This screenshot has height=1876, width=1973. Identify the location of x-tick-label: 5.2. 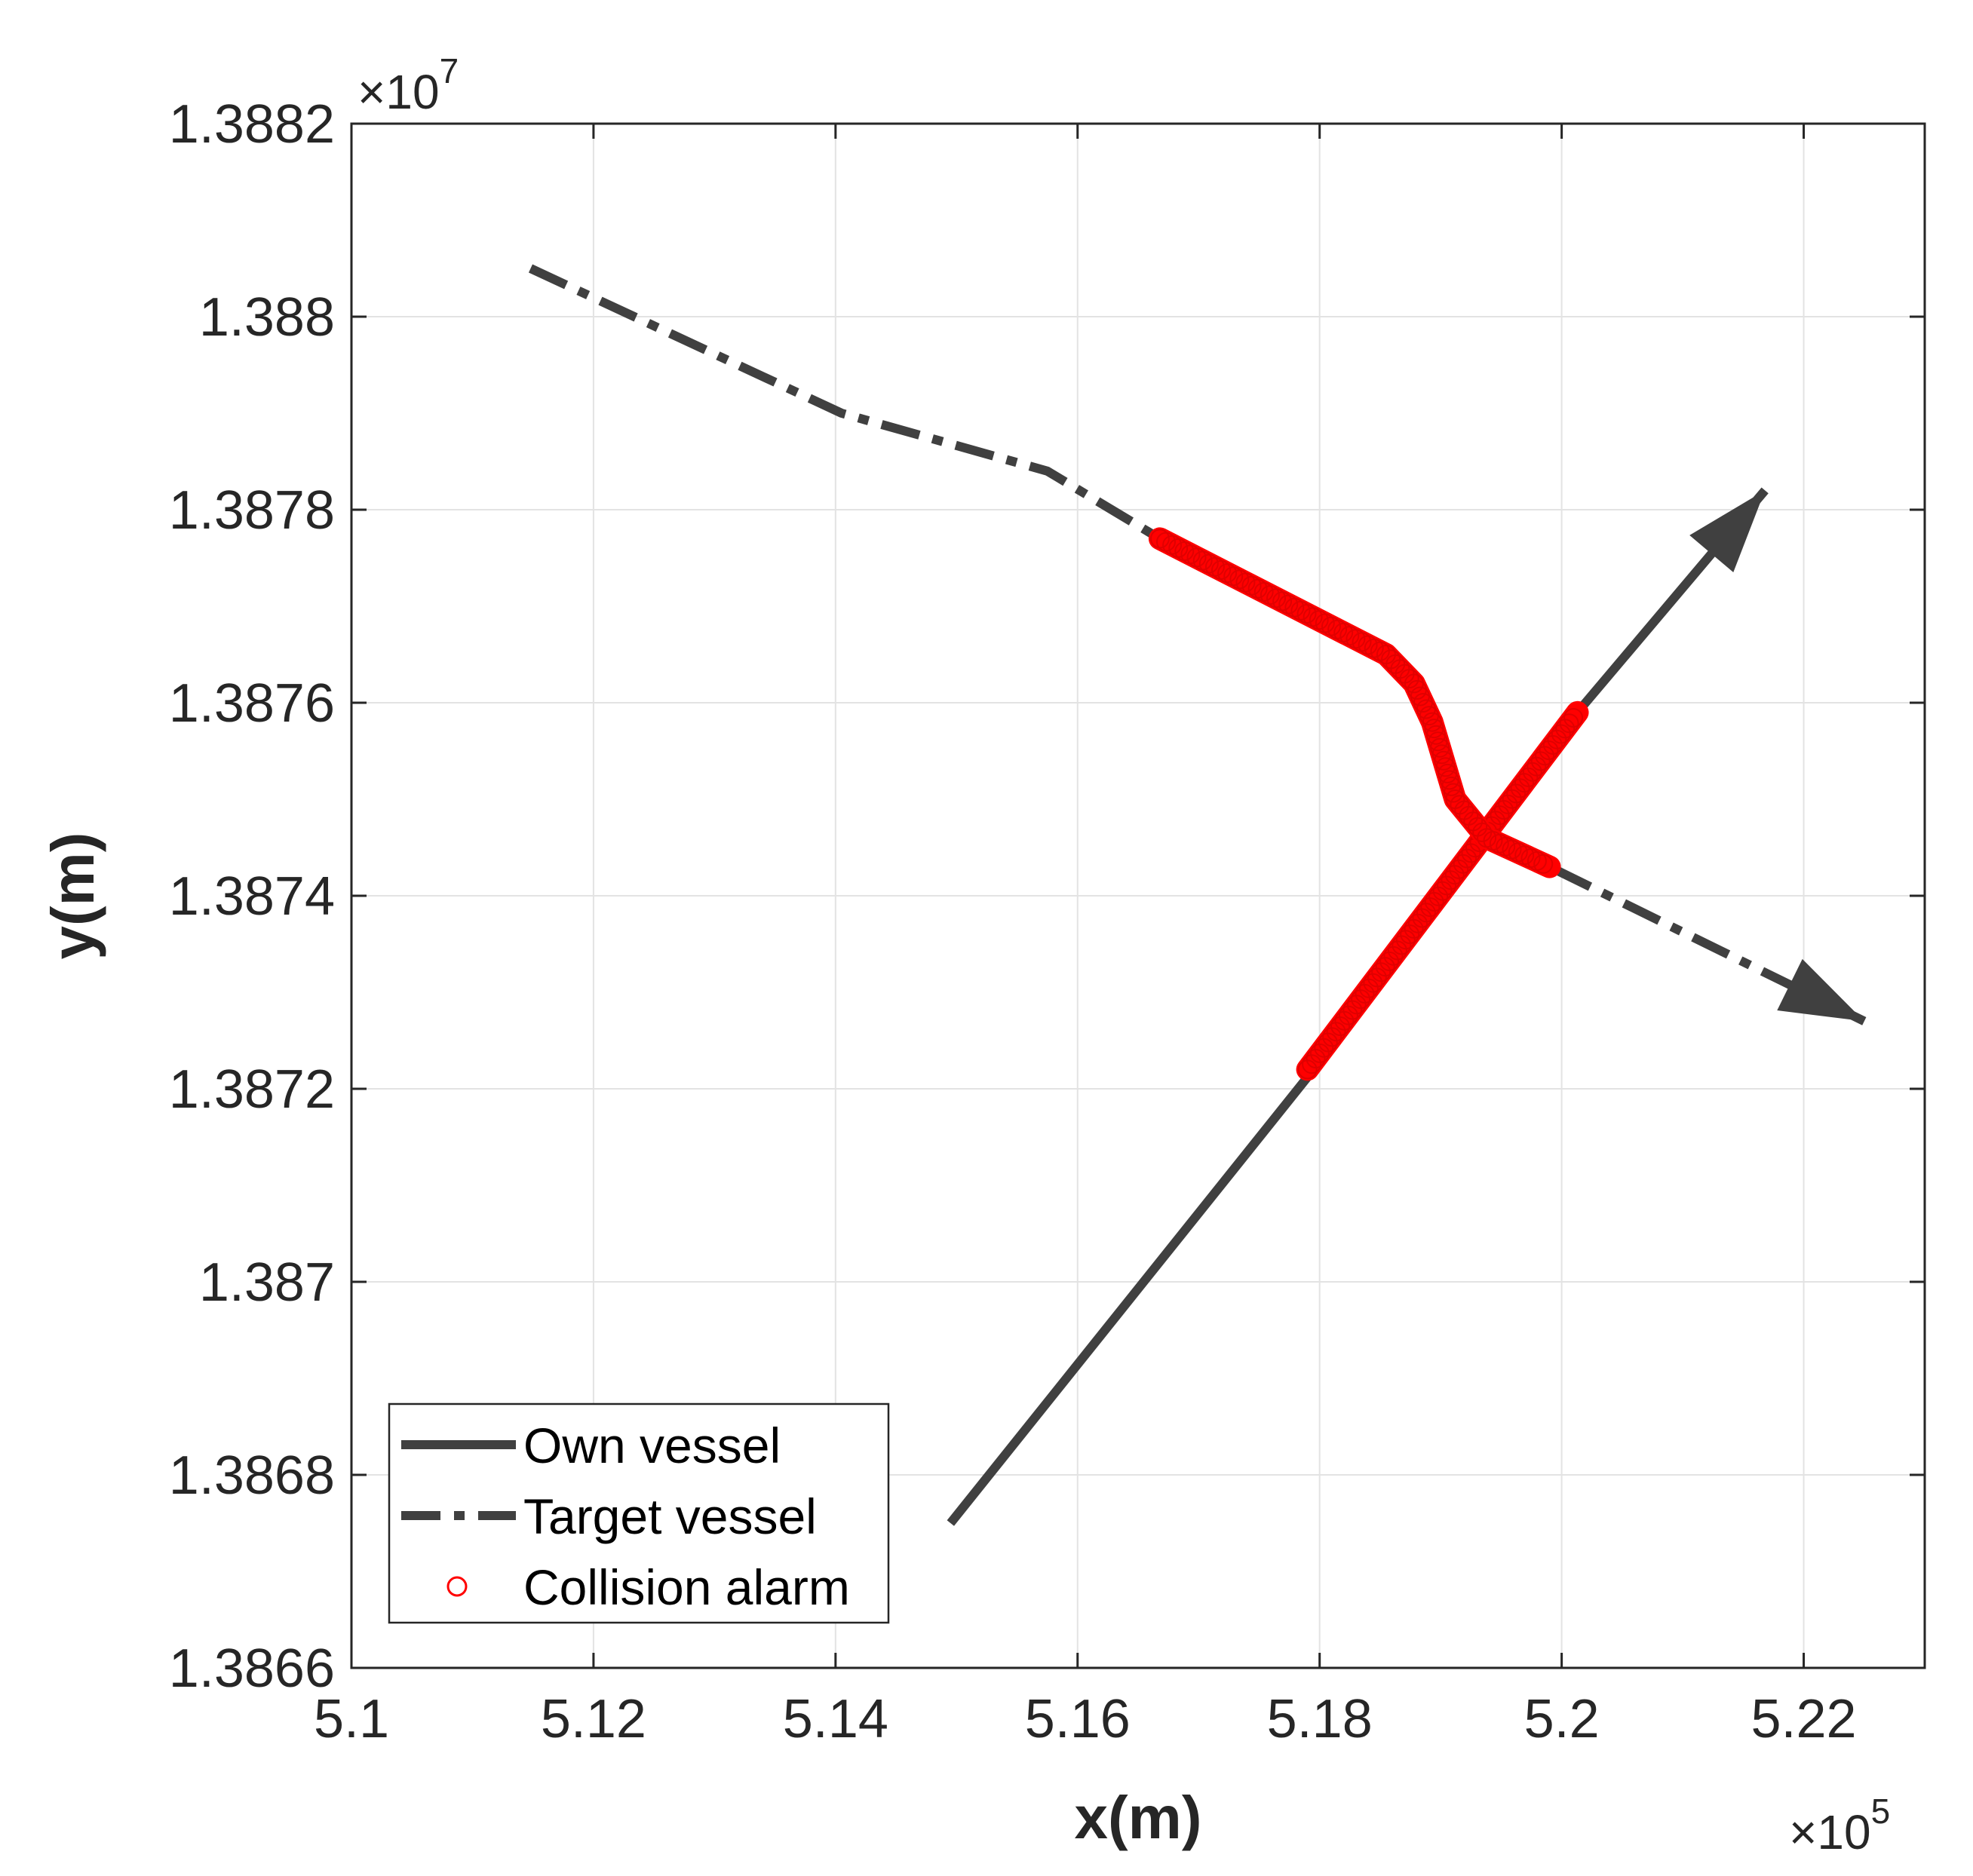
(1562, 1719).